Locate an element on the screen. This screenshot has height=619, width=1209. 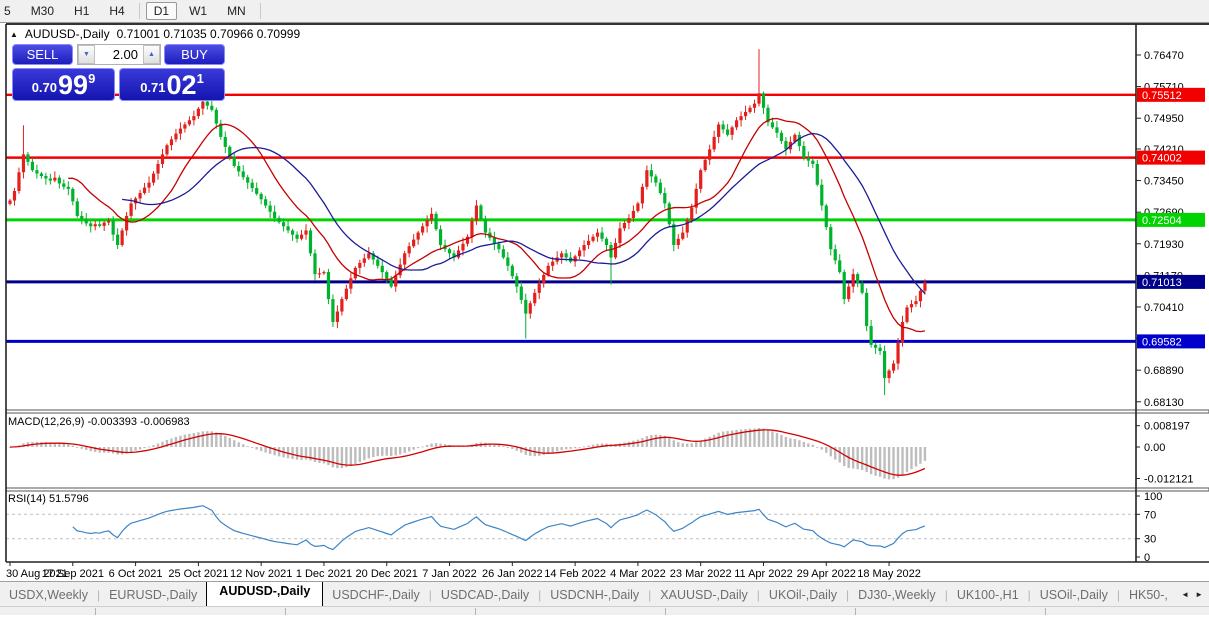
tab-uk100-h1: UK100-,H1 is located at coordinates (987, 594).